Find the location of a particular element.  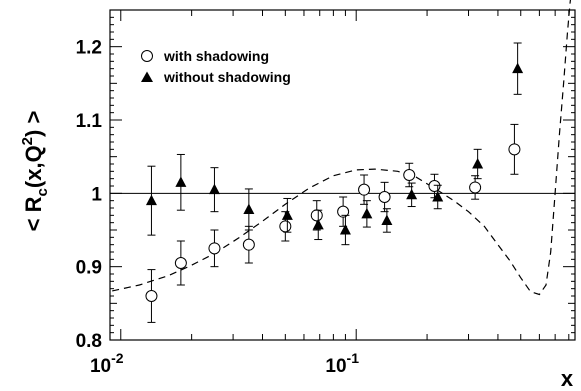

x-tick-label: 10⁻¹ is located at coordinates (342, 363).